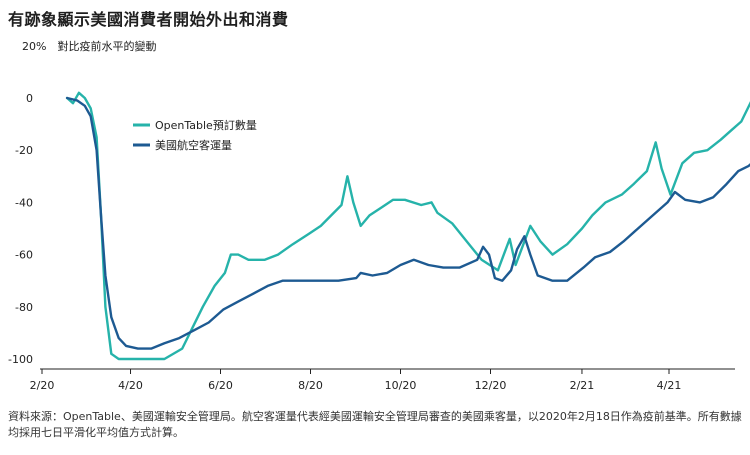 The width and height of the screenshot is (750, 455). What do you see at coordinates (42, 385) in the screenshot?
I see `x-tick-label: 2/20` at bounding box center [42, 385].